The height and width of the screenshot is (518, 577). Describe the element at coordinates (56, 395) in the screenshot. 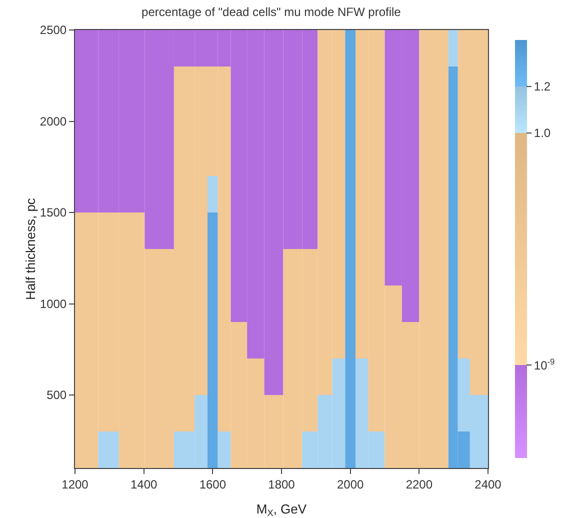

I see `y-tick-label: 500` at that location.